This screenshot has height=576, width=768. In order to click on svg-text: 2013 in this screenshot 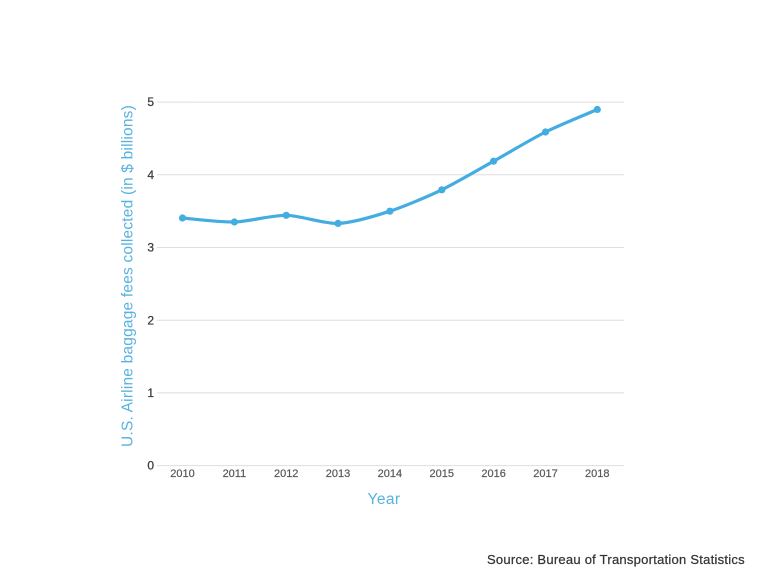, I will do `click(338, 474)`.